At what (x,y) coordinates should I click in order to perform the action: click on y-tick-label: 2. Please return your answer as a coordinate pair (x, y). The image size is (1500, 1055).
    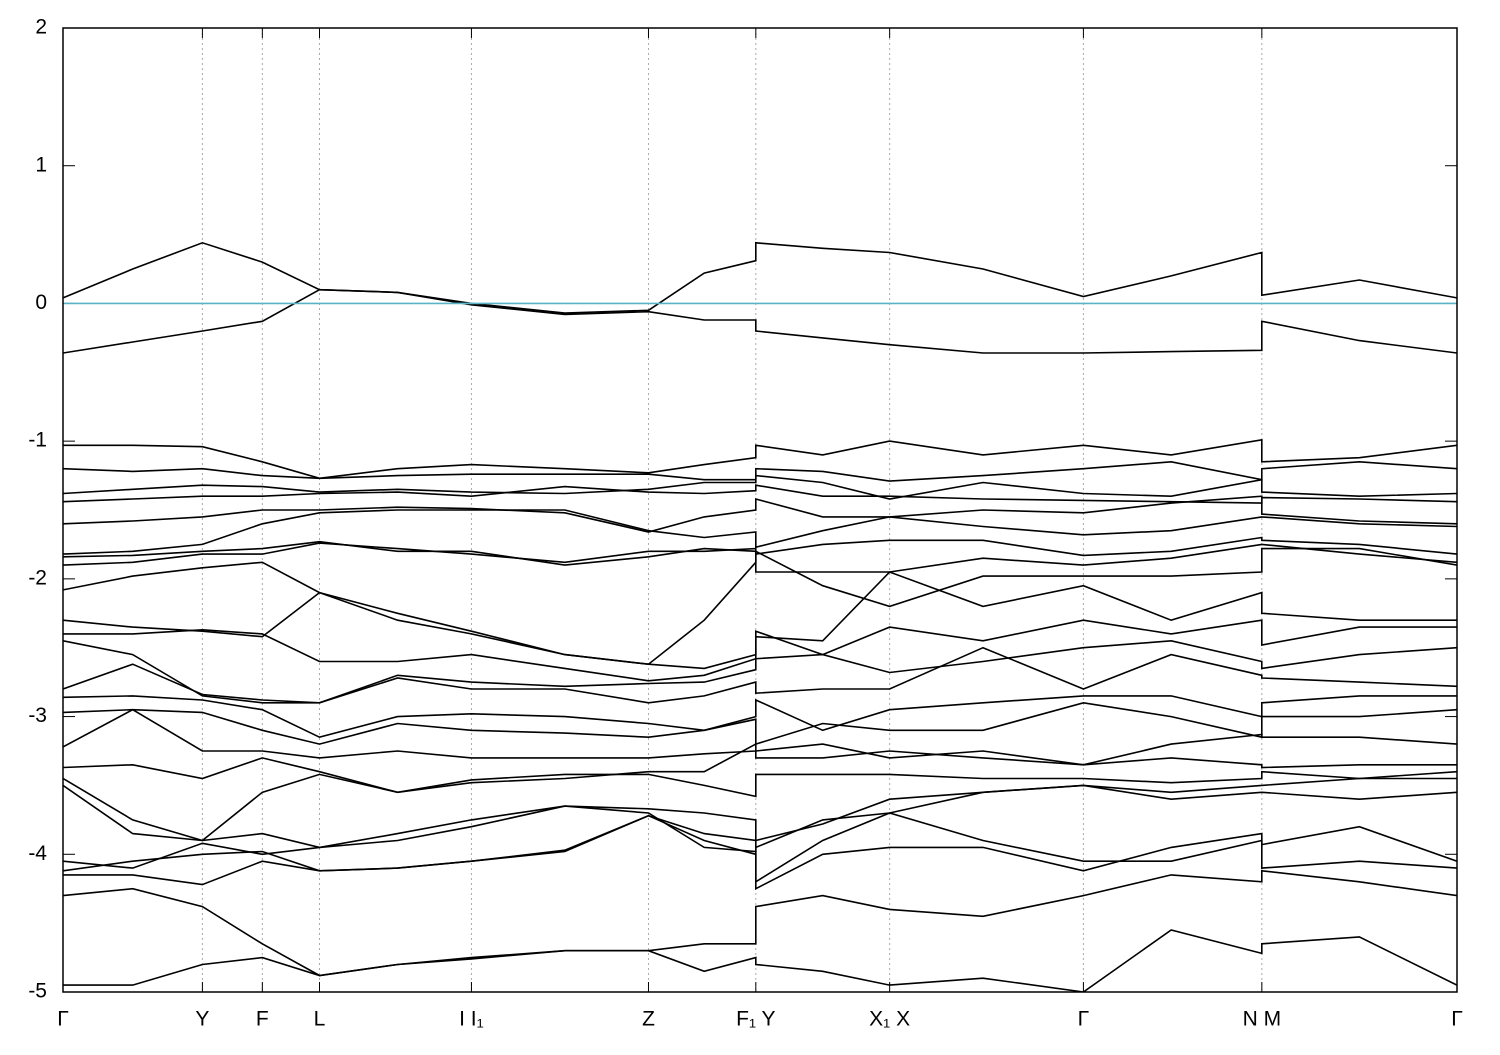
    Looking at the image, I should click on (41, 27).